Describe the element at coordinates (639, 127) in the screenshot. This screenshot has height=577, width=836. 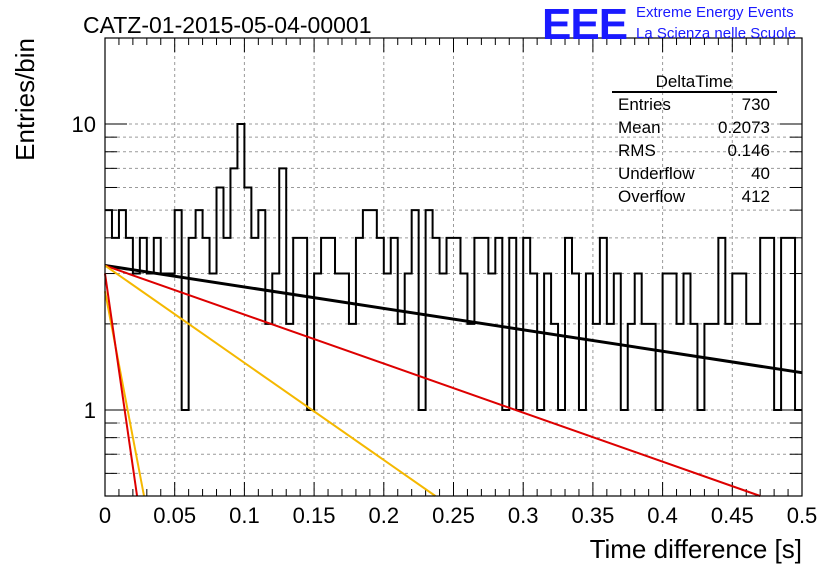
I see `stats-row-label: Mean` at that location.